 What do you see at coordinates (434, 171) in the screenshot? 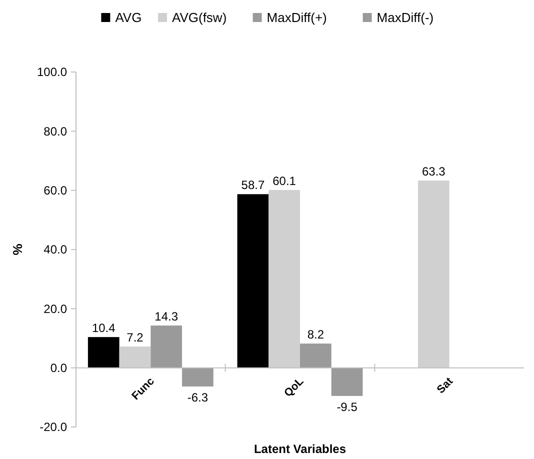
I see `data-label: 63.3` at bounding box center [434, 171].